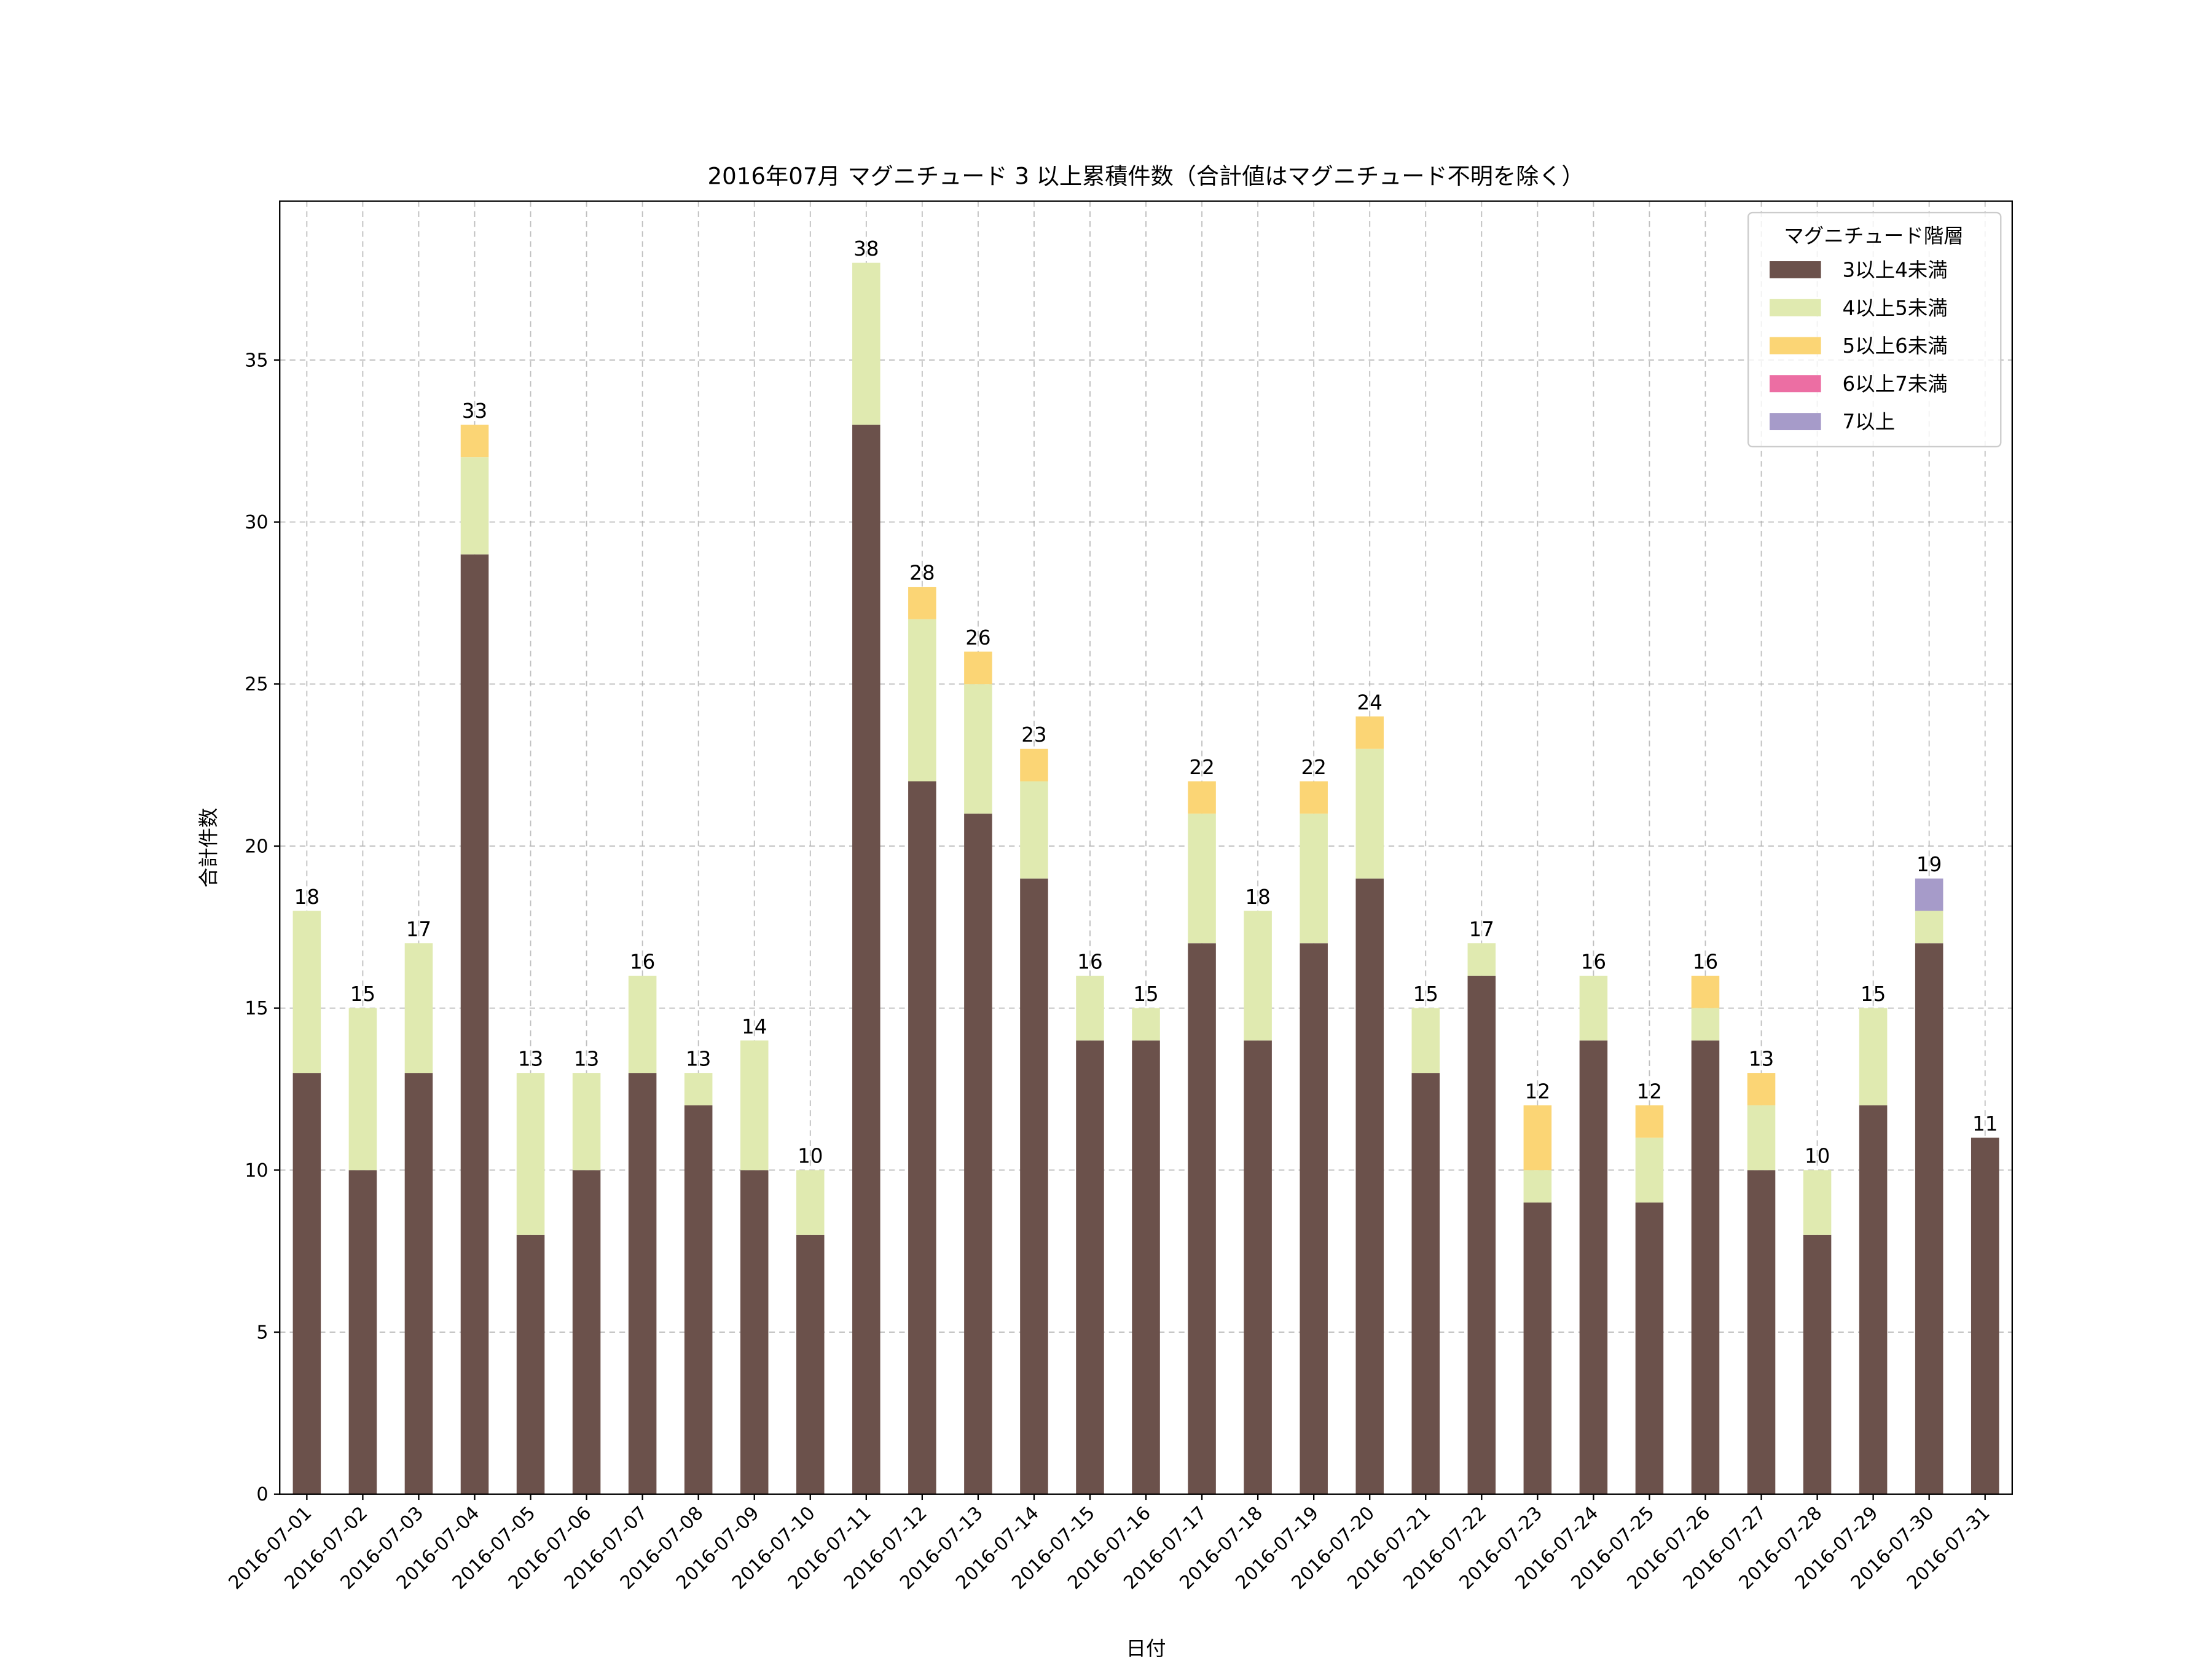  What do you see at coordinates (256, 1008) in the screenshot?
I see `y-tick-label: 15` at bounding box center [256, 1008].